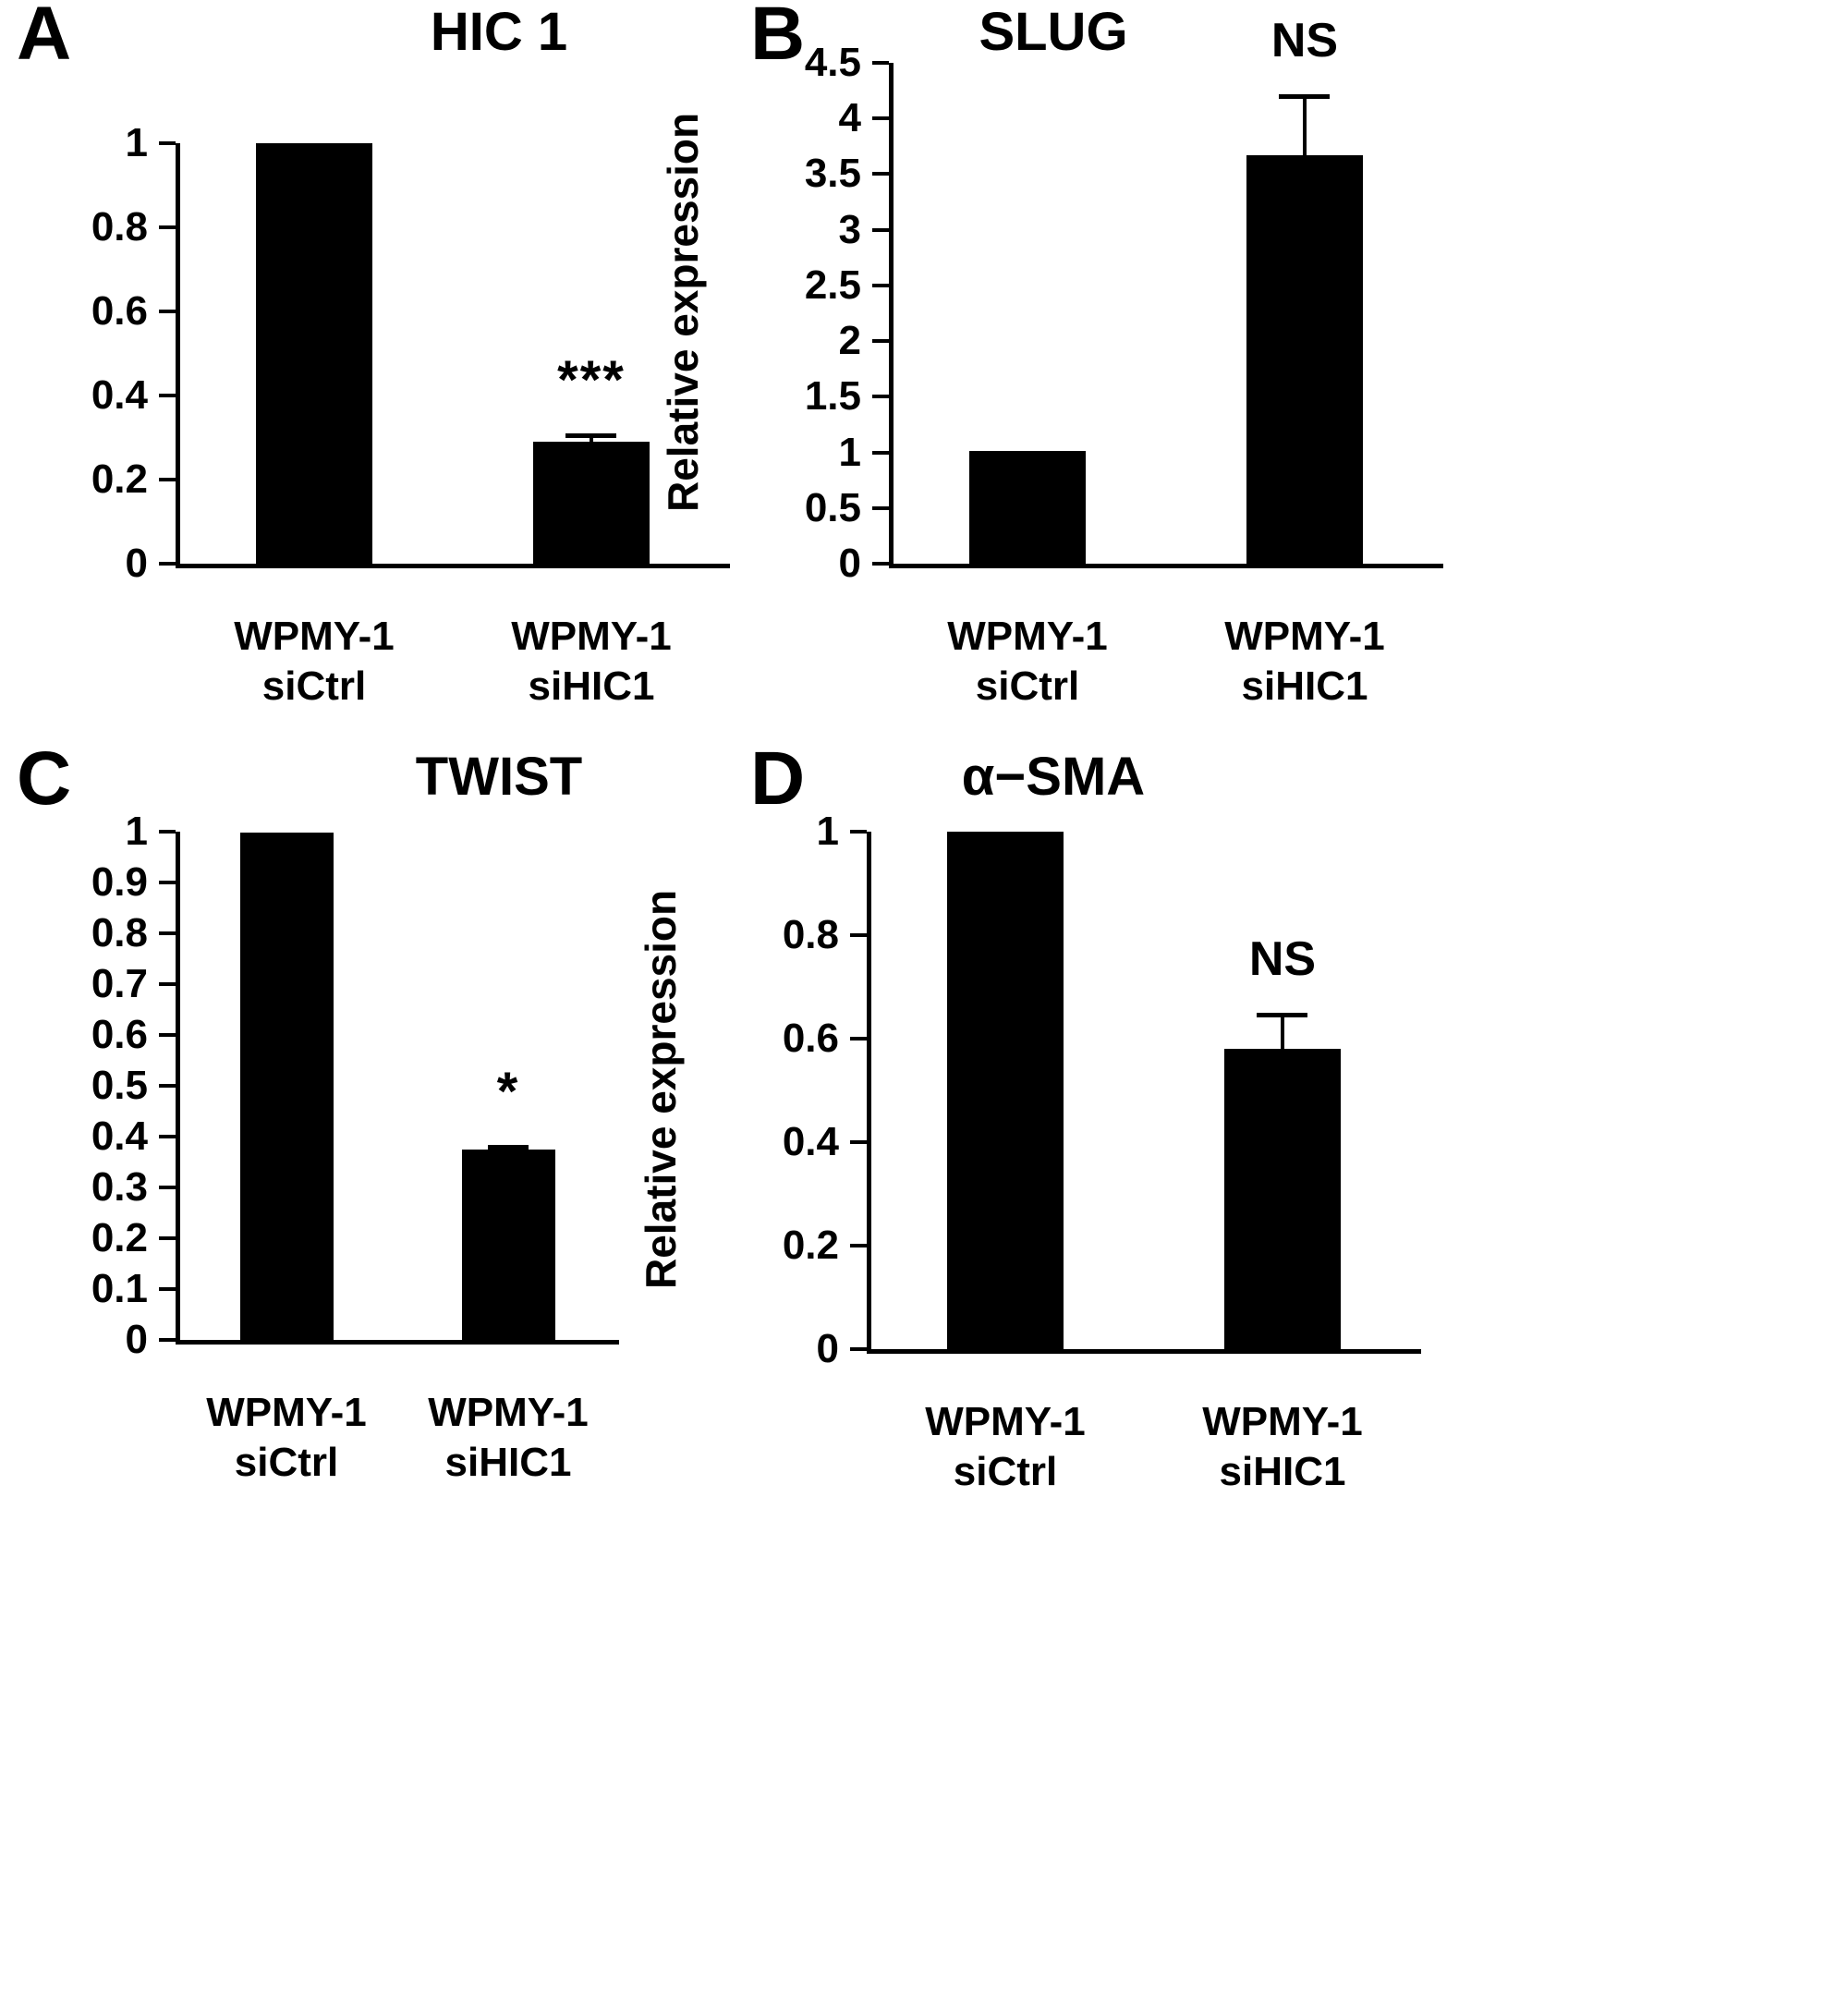 The width and height of the screenshot is (1848, 2008). What do you see at coordinates (120, 882) in the screenshot?
I see `y-axis-tick-label: 0.9` at bounding box center [120, 882].